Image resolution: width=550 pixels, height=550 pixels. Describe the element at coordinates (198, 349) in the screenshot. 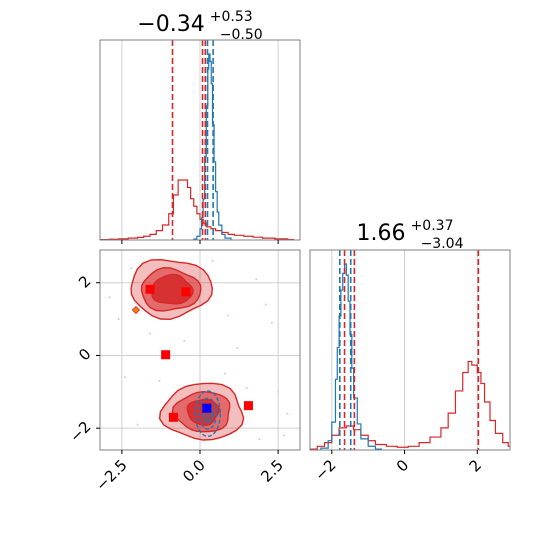

I see `2d-plot-area` at that location.